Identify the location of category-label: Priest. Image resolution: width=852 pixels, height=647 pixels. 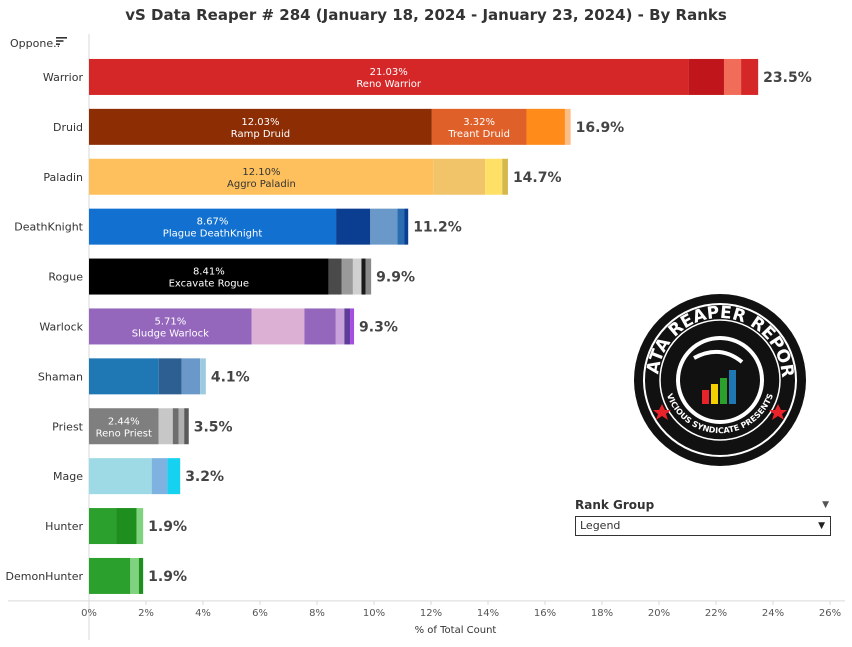
(68, 426).